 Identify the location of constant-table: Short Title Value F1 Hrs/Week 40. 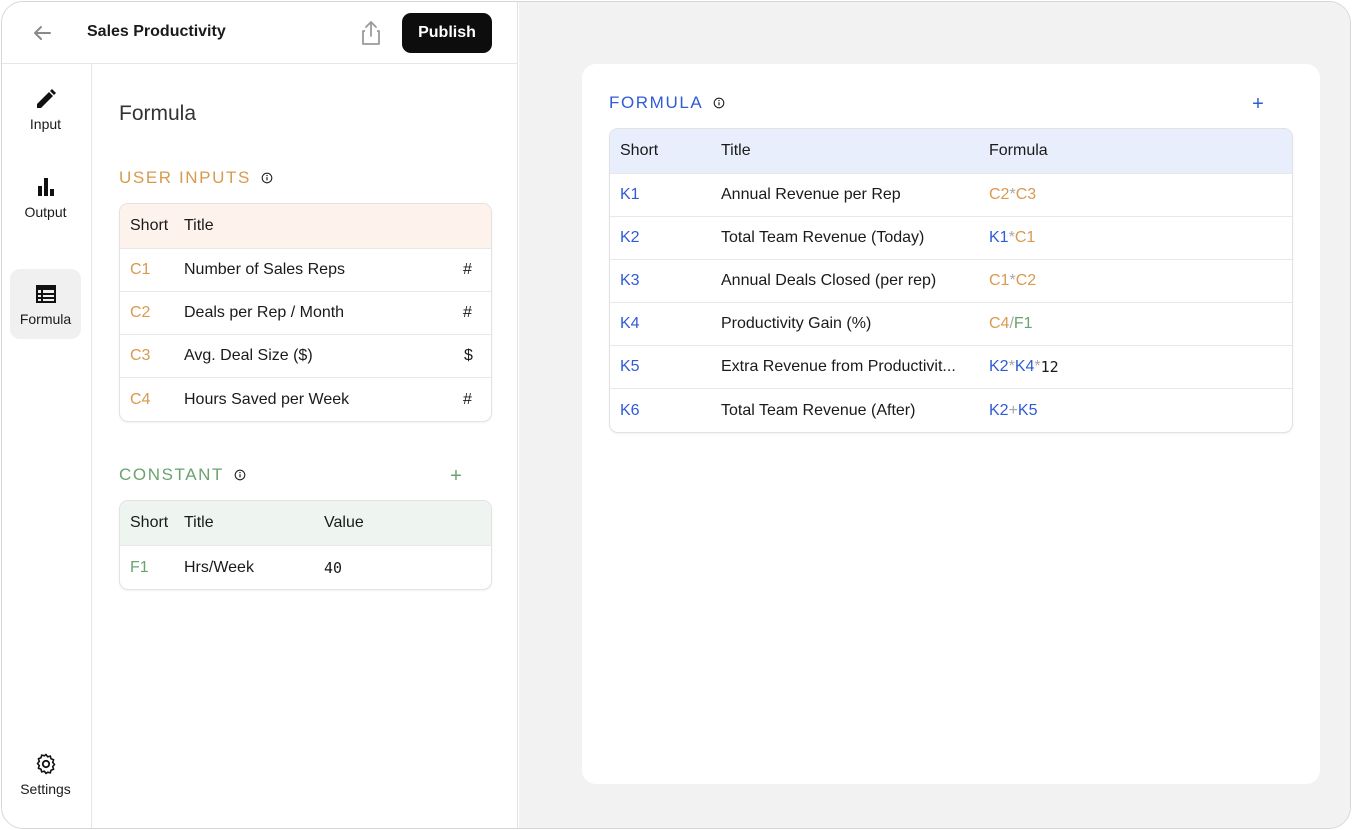
(305, 545).